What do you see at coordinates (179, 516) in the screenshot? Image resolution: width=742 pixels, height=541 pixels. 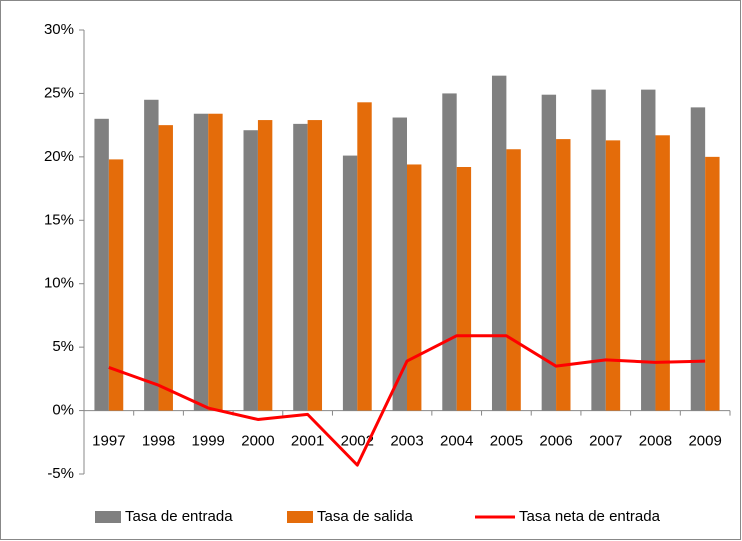 I see `legend-label: Tasa de entrada` at bounding box center [179, 516].